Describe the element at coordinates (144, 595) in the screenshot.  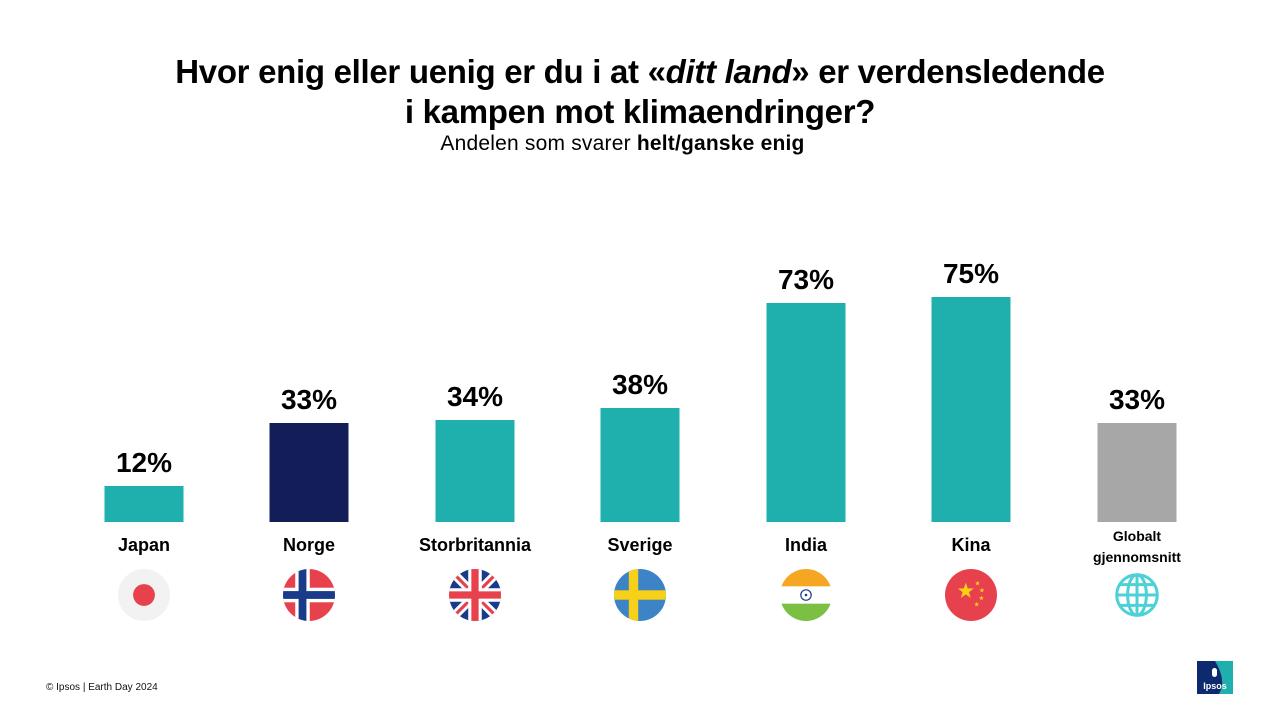
I see `japan-flag-icon` at that location.